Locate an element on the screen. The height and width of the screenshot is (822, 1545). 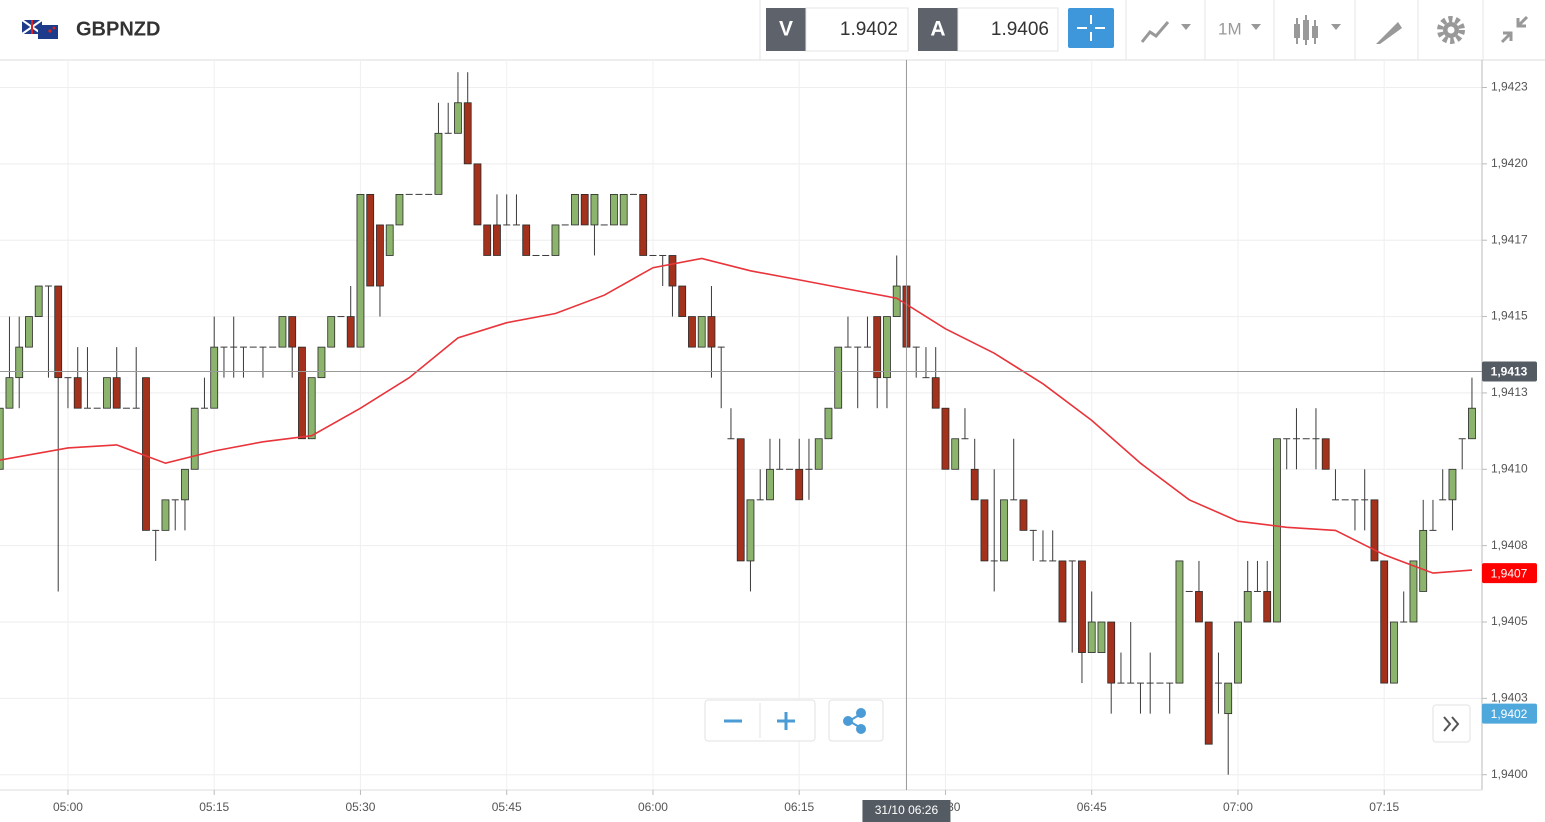
indicators-button is located at coordinates (1317, 30).